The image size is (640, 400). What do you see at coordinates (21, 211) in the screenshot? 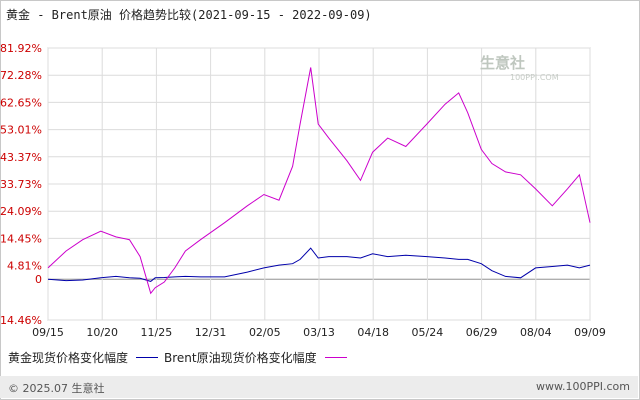
I see `y-tick-label: 24.09%` at bounding box center [21, 211].